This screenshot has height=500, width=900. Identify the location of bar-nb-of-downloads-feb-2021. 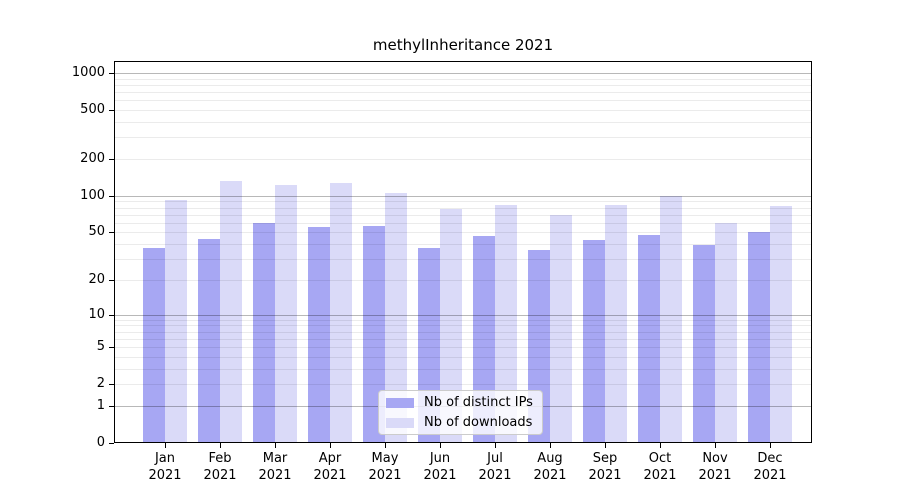
(231, 311).